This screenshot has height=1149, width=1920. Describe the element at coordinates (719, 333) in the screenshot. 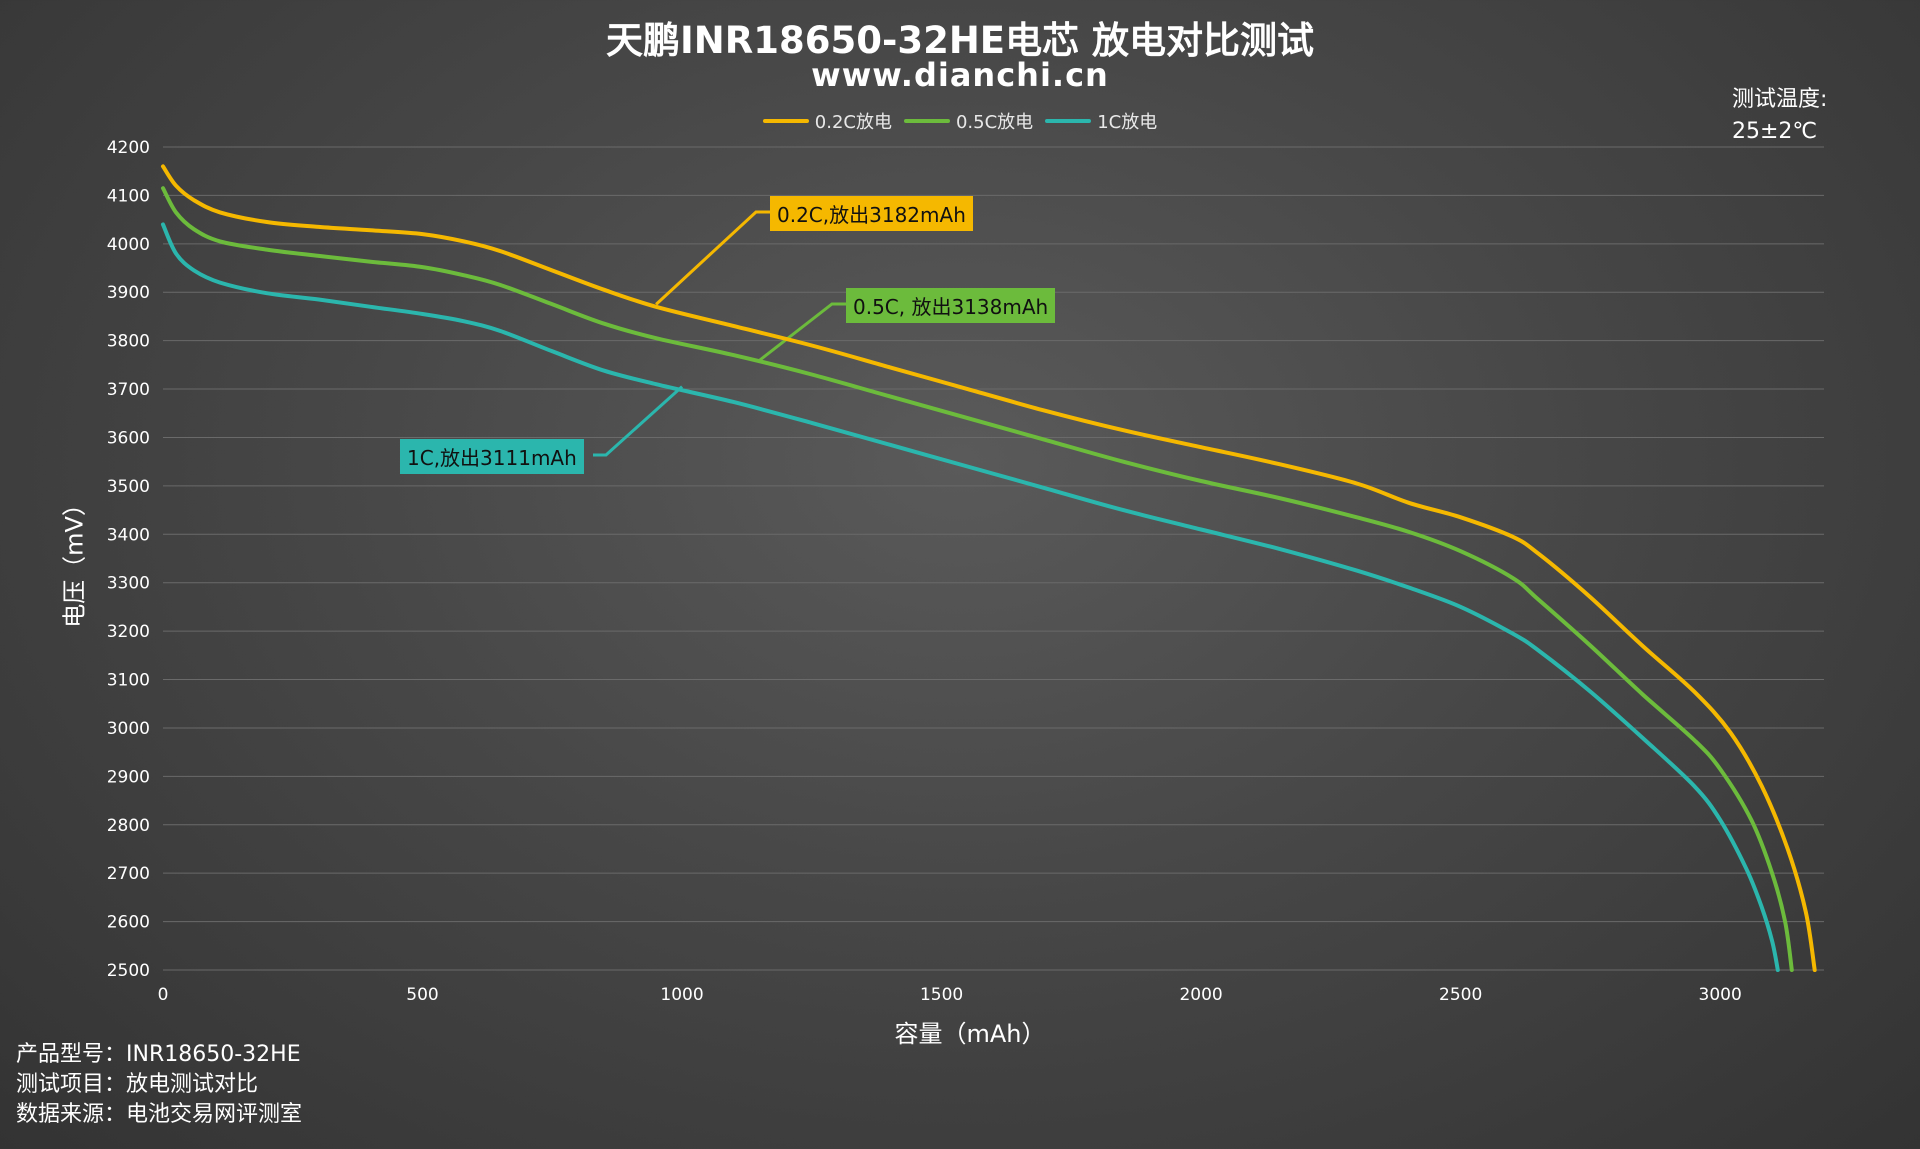

I see `annotation-leaders` at that location.